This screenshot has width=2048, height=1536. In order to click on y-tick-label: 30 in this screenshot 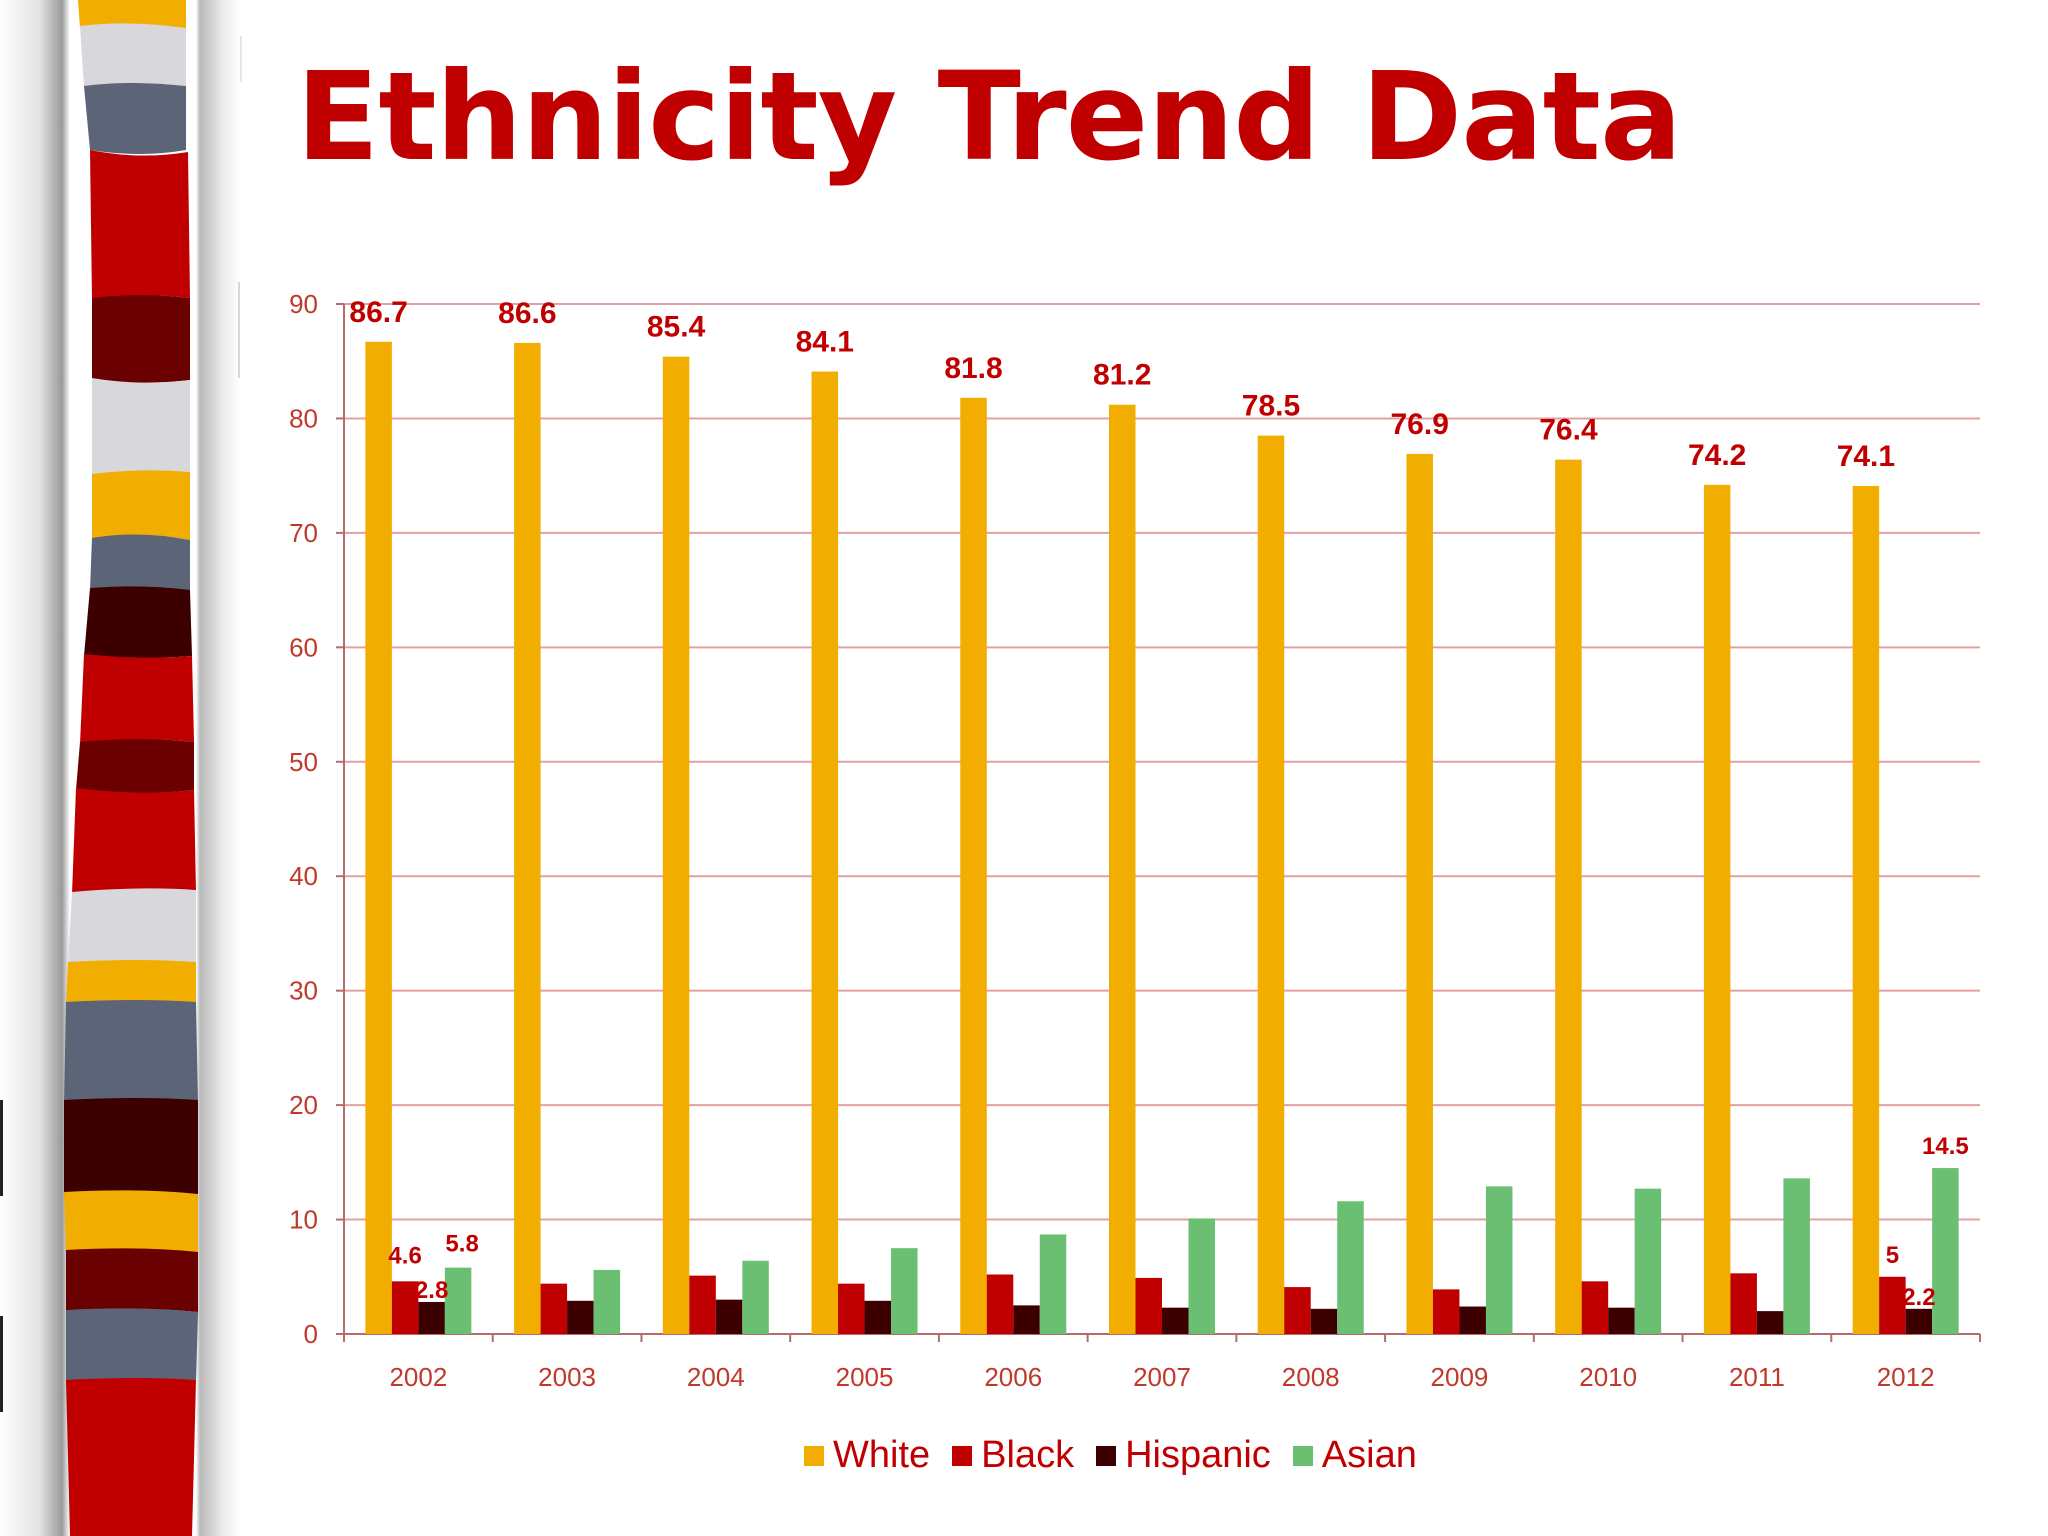, I will do `click(303, 991)`.